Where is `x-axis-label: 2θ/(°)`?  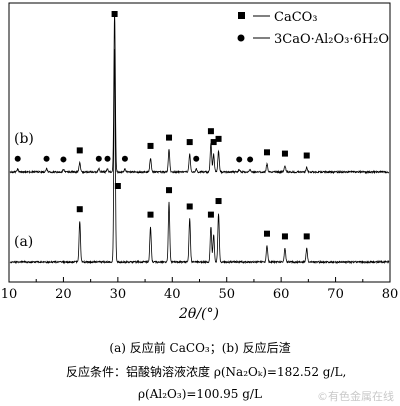 x-axis-label: 2θ/(°) is located at coordinates (198, 314).